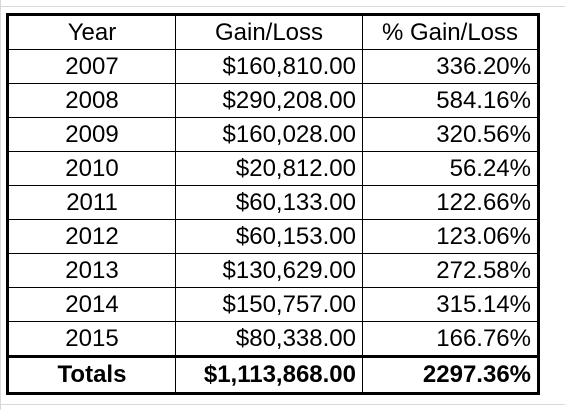 The image size is (565, 410). What do you see at coordinates (91, 134) in the screenshot?
I see `year-cell: 2009` at bounding box center [91, 134].